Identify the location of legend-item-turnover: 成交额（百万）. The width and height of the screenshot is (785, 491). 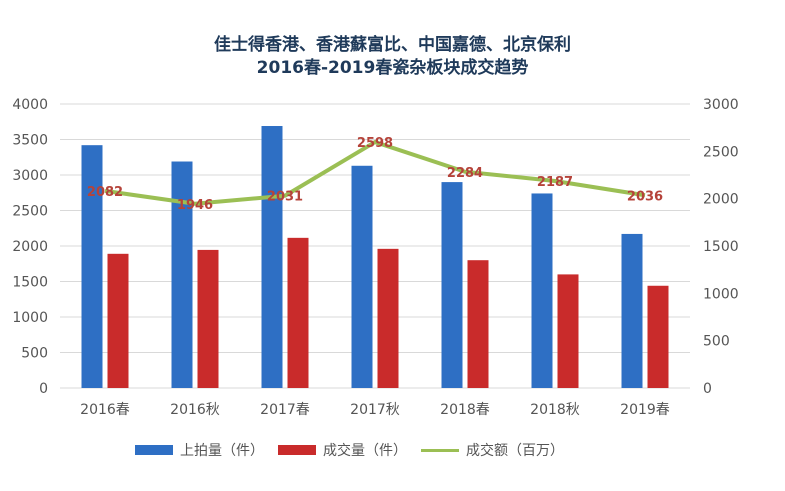
(492, 450).